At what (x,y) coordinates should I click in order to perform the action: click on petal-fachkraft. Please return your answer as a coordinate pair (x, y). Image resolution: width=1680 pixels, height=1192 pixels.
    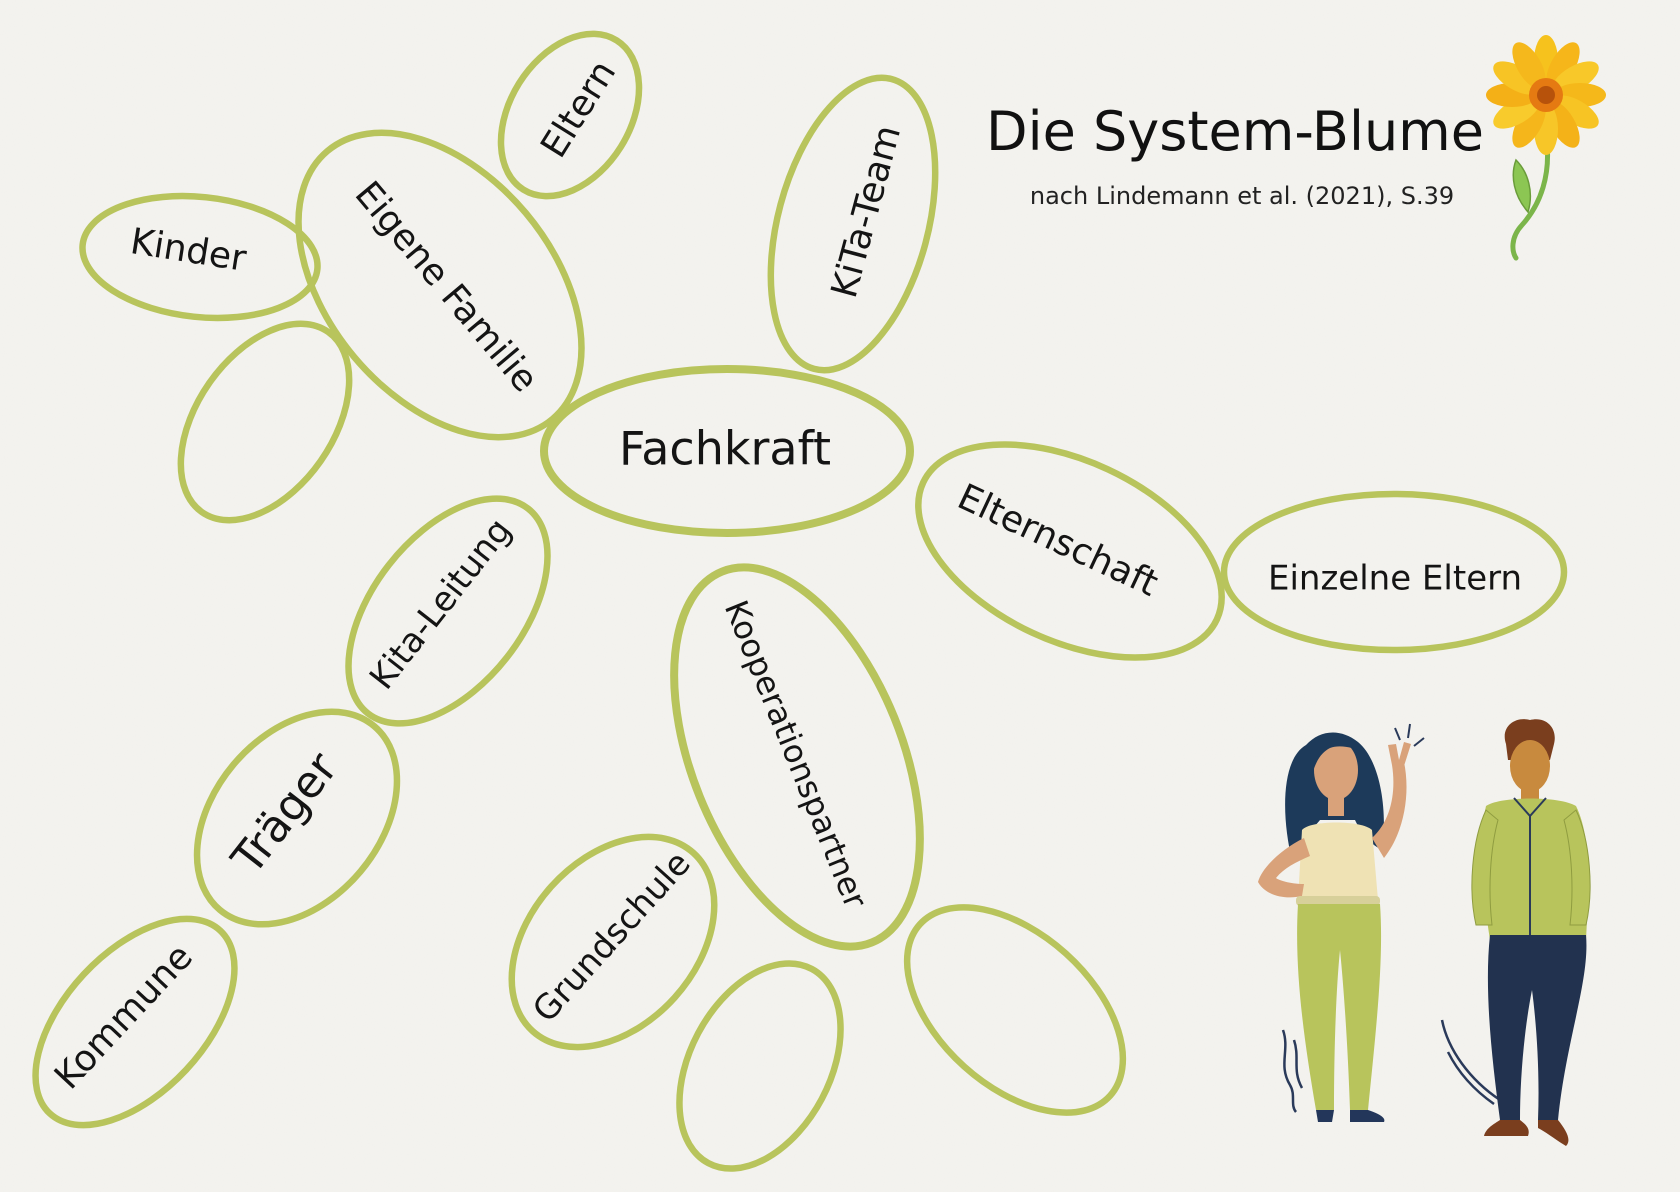
    Looking at the image, I should click on (727, 451).